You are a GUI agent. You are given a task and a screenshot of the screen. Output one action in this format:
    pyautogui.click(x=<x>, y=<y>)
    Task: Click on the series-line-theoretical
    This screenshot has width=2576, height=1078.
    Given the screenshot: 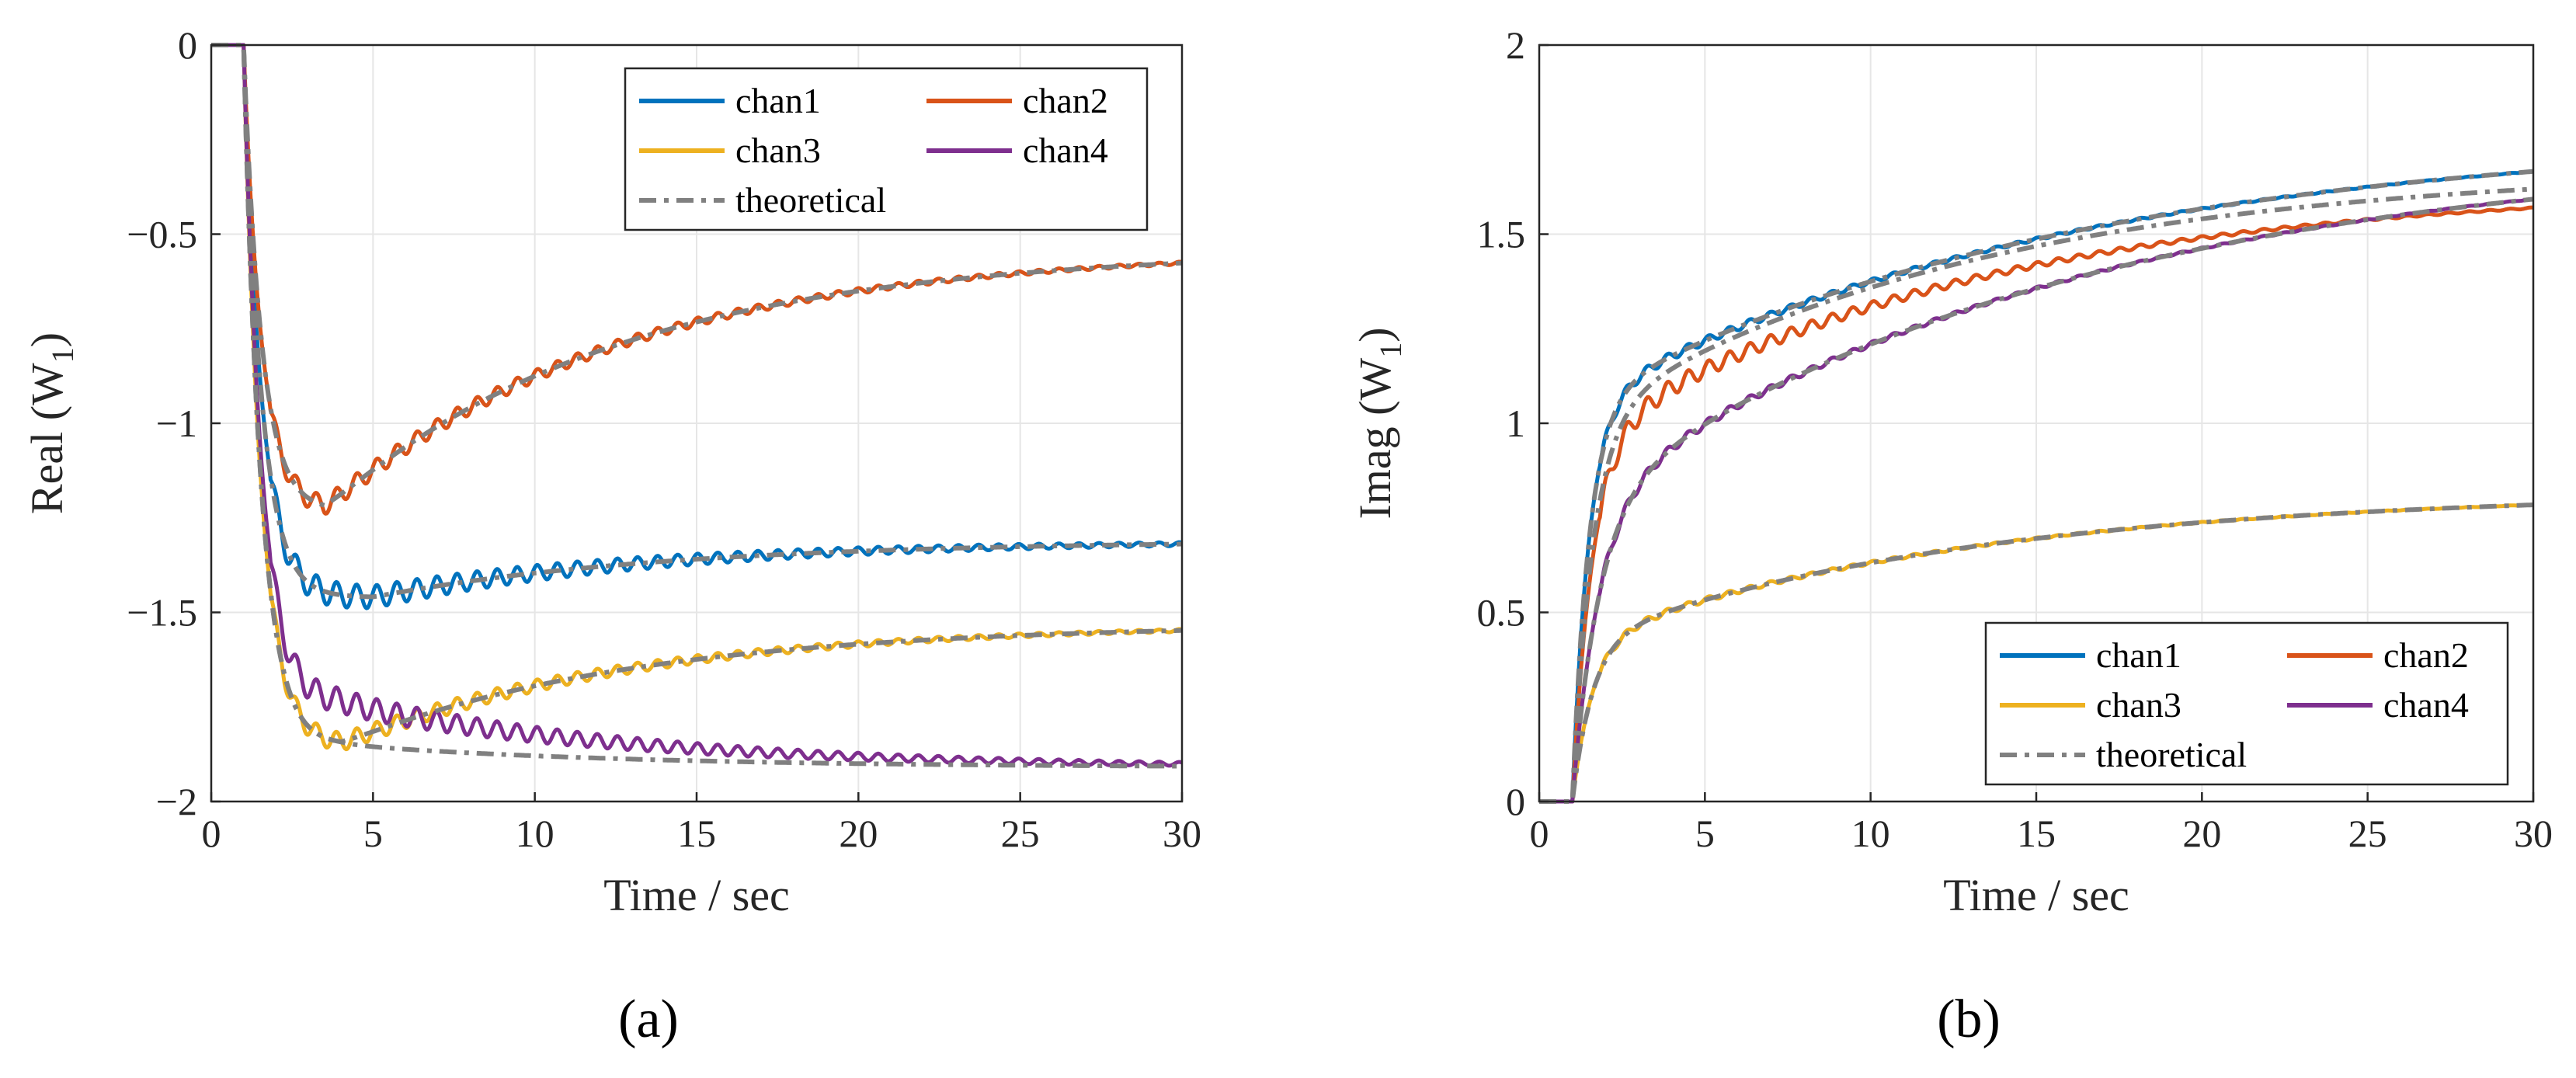 What is the action you would take?
    pyautogui.click(x=2036, y=653)
    